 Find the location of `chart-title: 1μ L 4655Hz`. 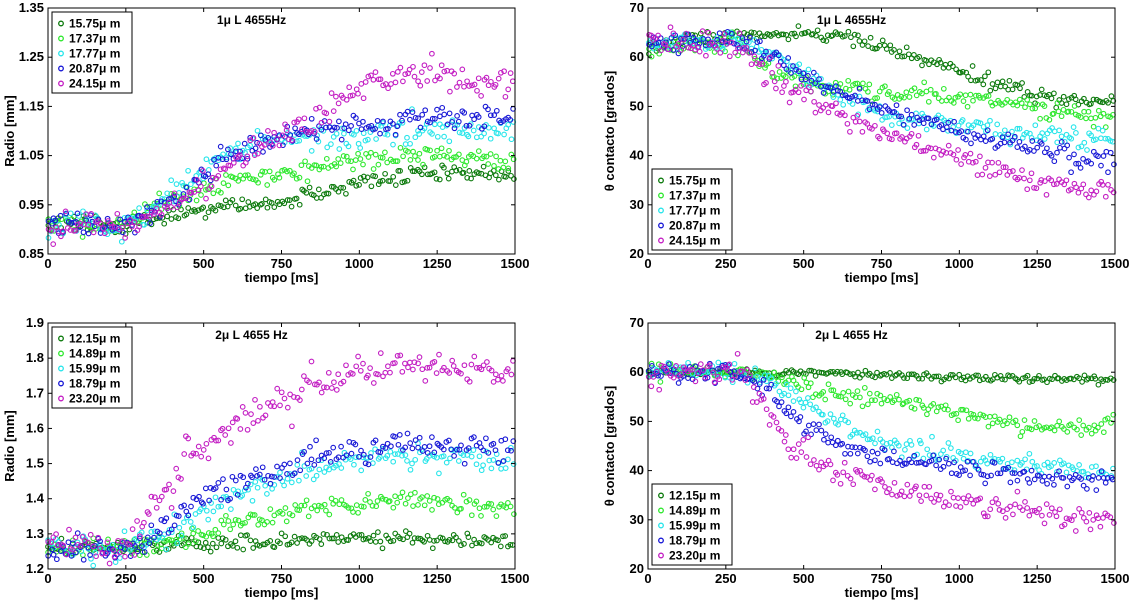

chart-title: 1μ L 4655Hz is located at coordinates (851, 20).